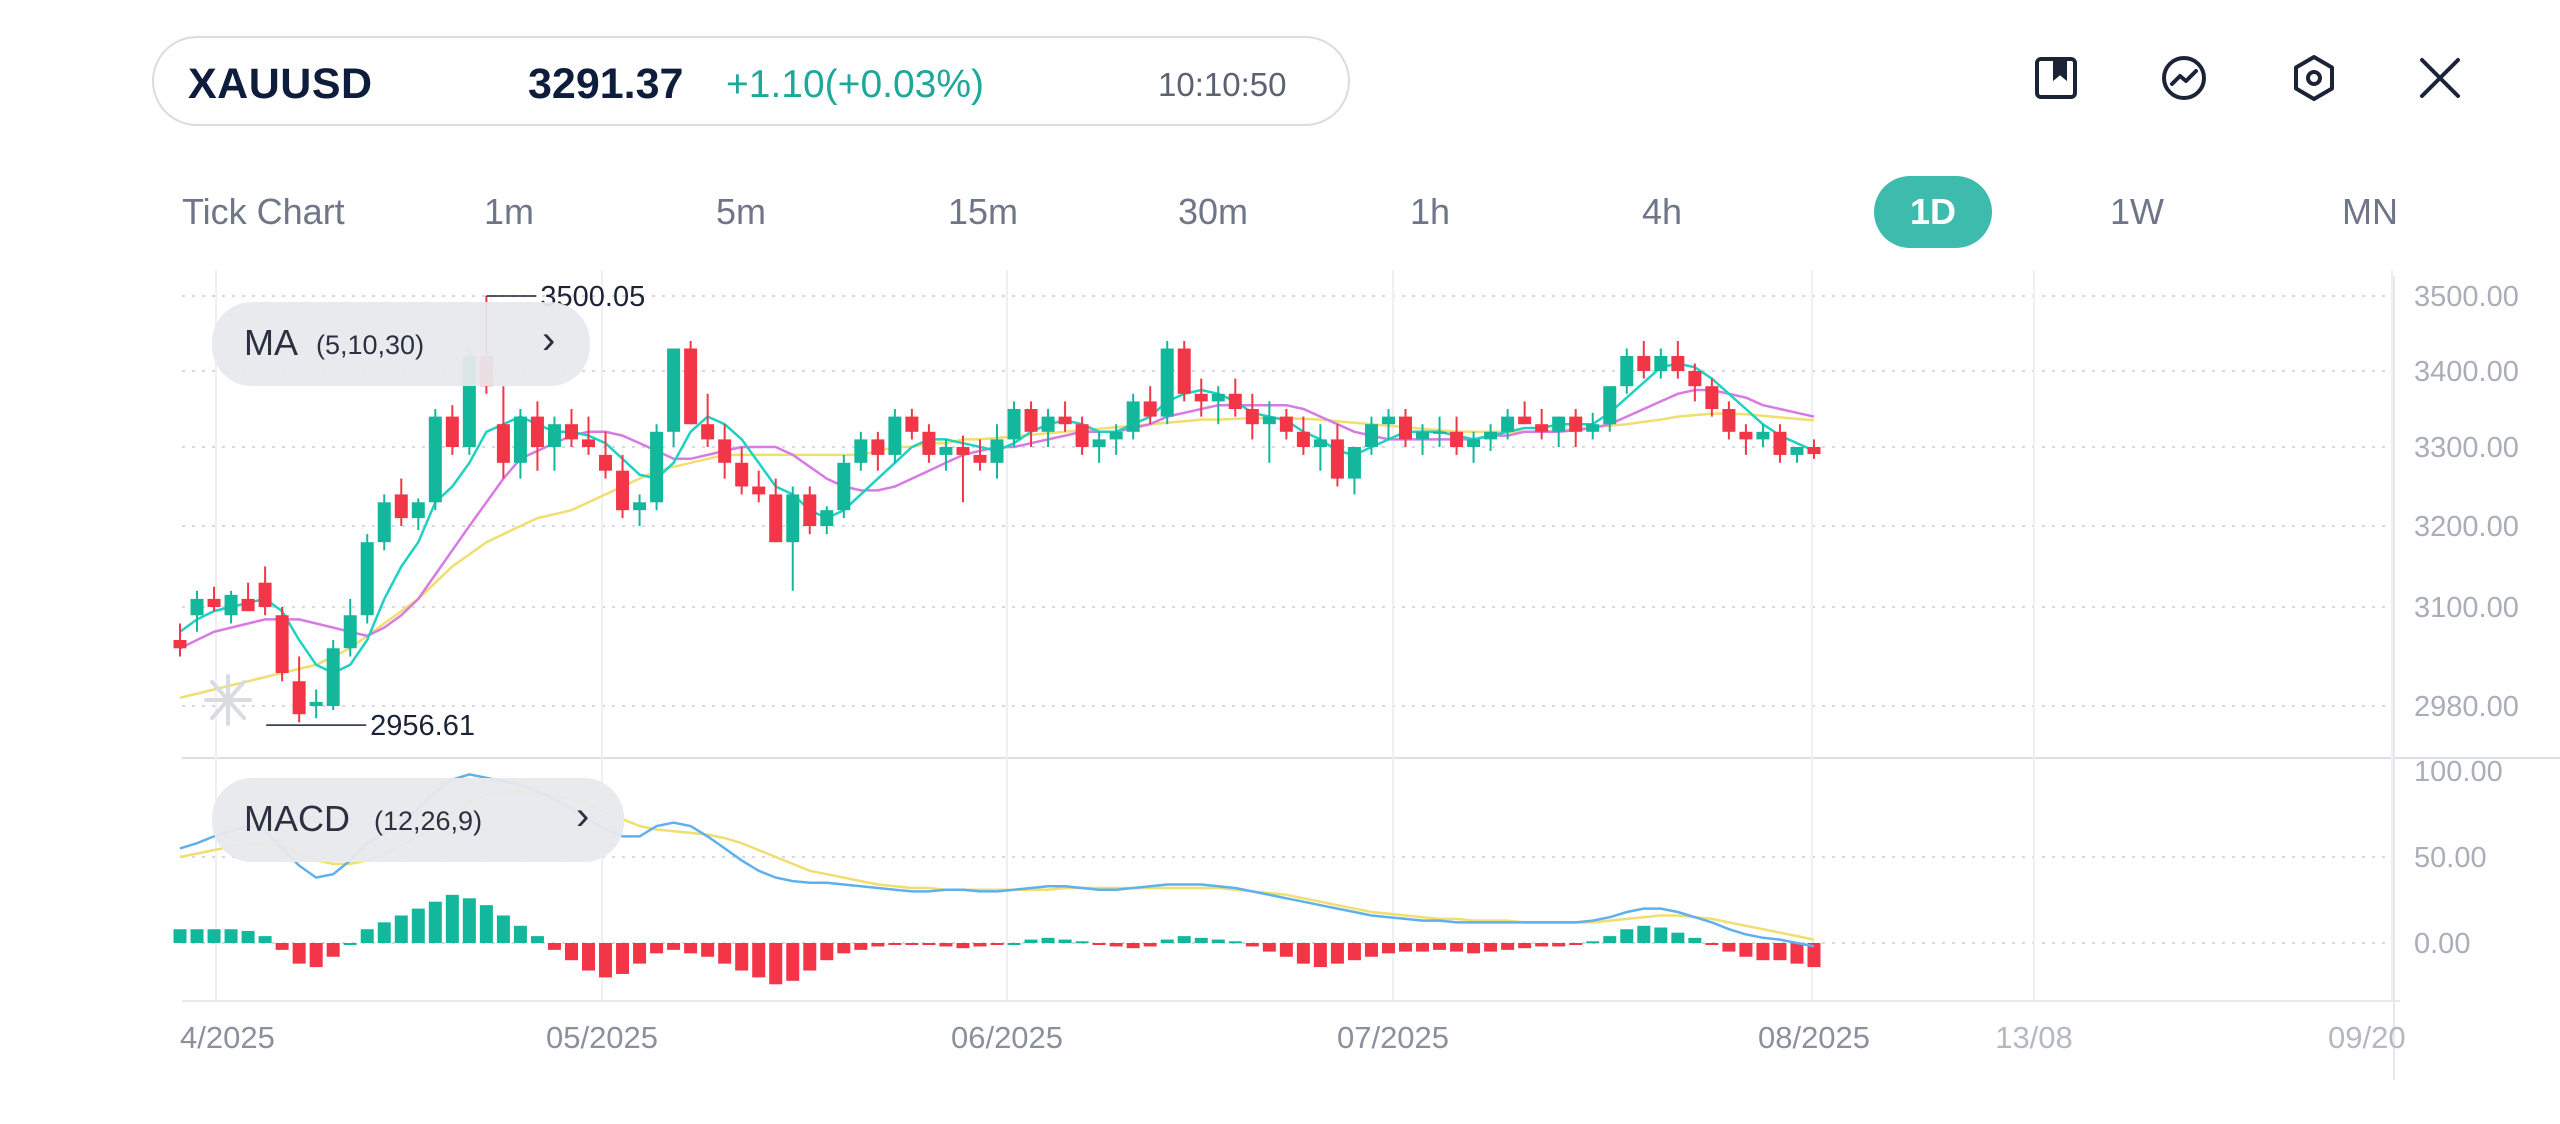  Describe the element at coordinates (1933, 212) in the screenshot. I see `tab-1d: 1D` at that location.